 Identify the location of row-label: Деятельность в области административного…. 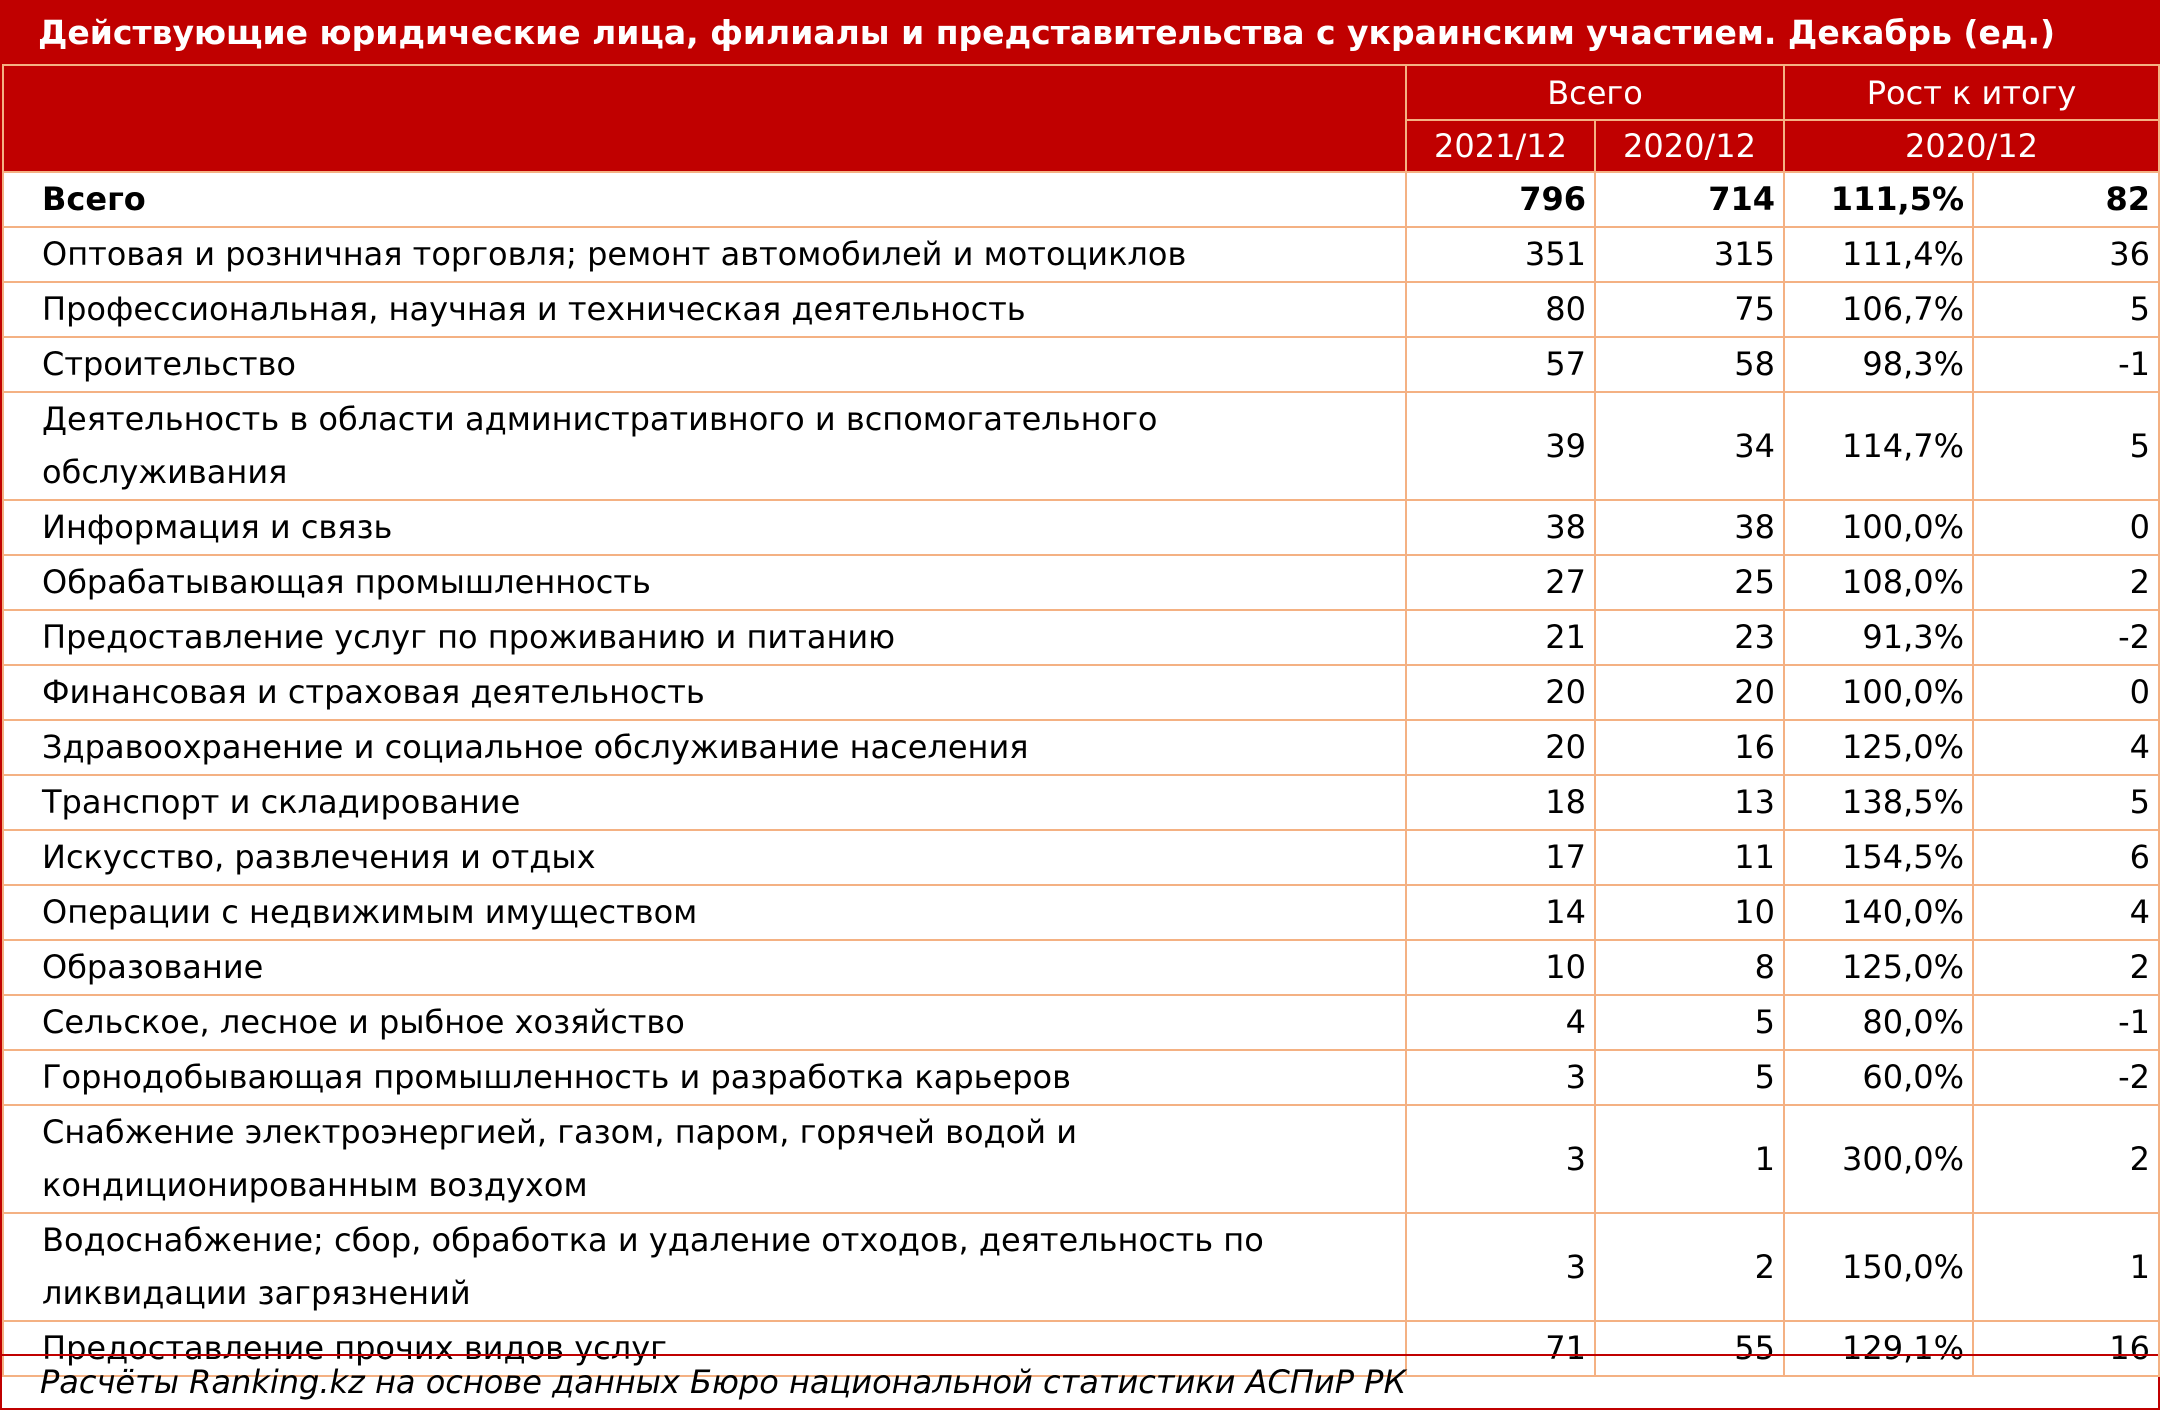
(704, 446).